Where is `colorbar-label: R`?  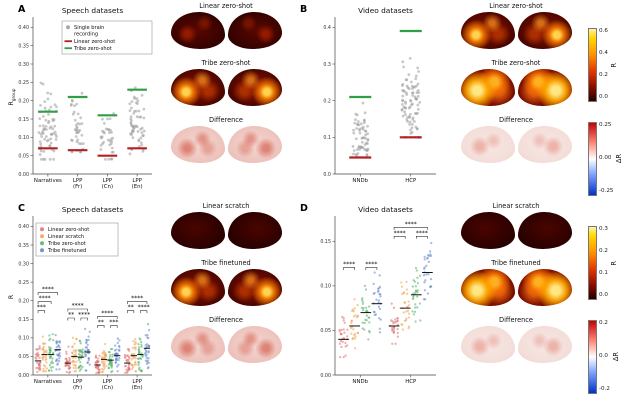
colorbar-label: R is located at coordinates (613, 65).